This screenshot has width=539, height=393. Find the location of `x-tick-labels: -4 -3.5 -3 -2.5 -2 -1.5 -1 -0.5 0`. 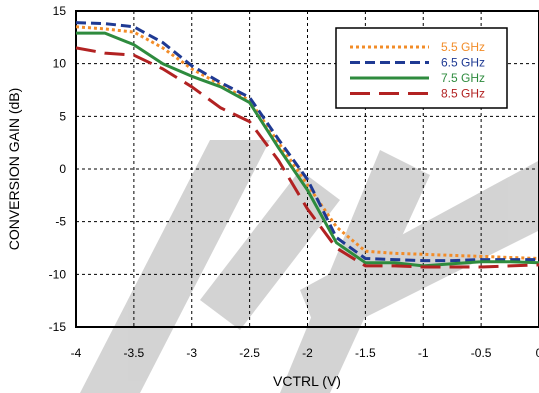

x-tick-labels: -4 -3.5 -3 -2.5 -2 -1.5 -1 -0.5 0 is located at coordinates (305, 353).